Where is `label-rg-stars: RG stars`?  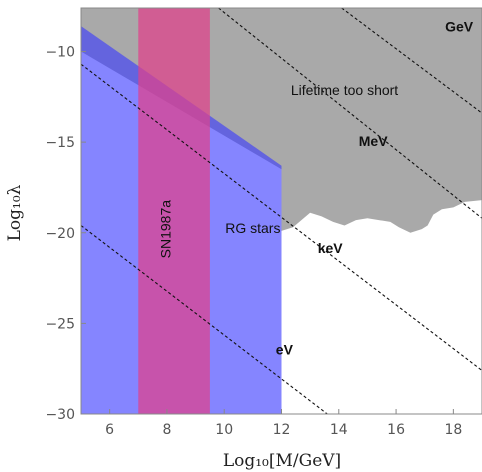 label-rg-stars: RG stars is located at coordinates (252, 228).